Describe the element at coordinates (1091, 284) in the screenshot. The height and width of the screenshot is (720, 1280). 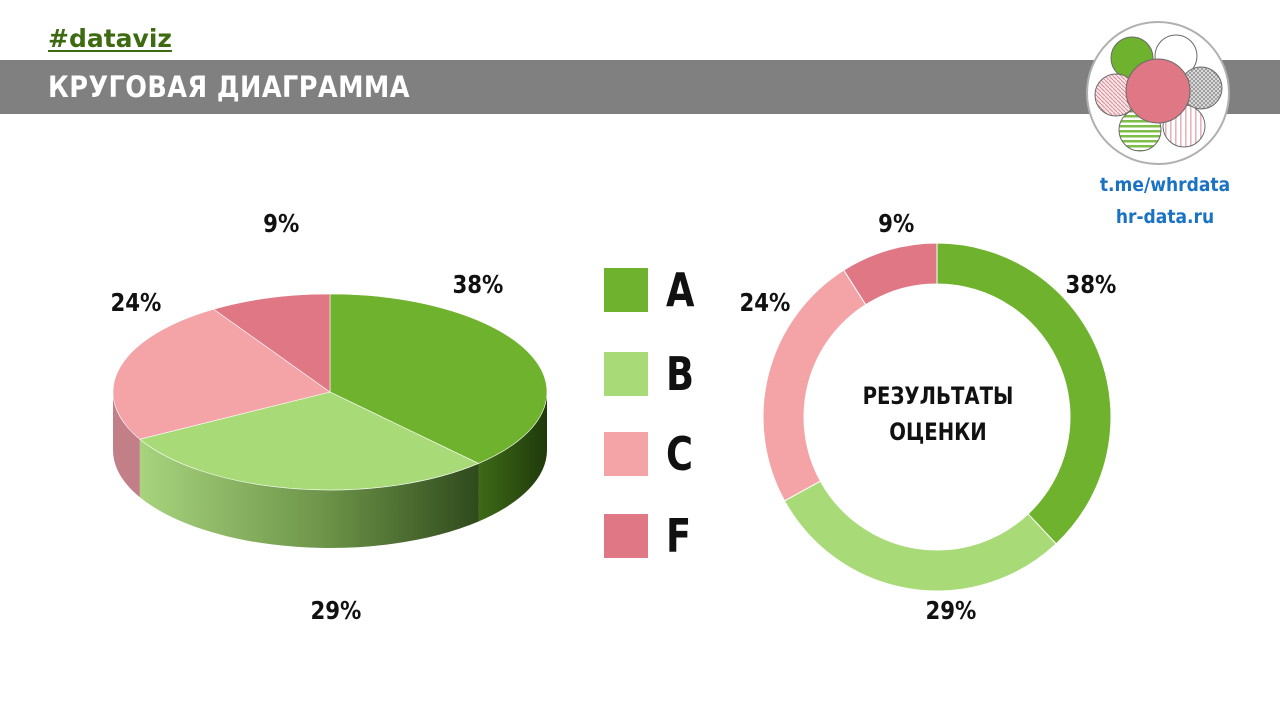
I see `donut-label-a: 38%` at that location.